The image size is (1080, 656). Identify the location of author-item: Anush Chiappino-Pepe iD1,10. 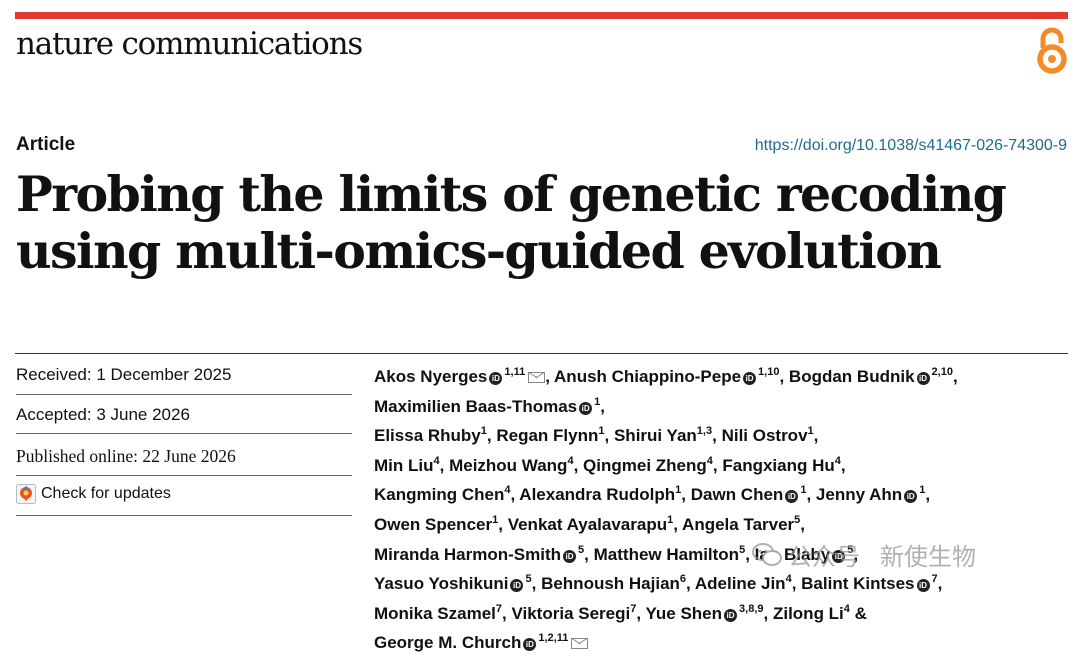
(667, 376).